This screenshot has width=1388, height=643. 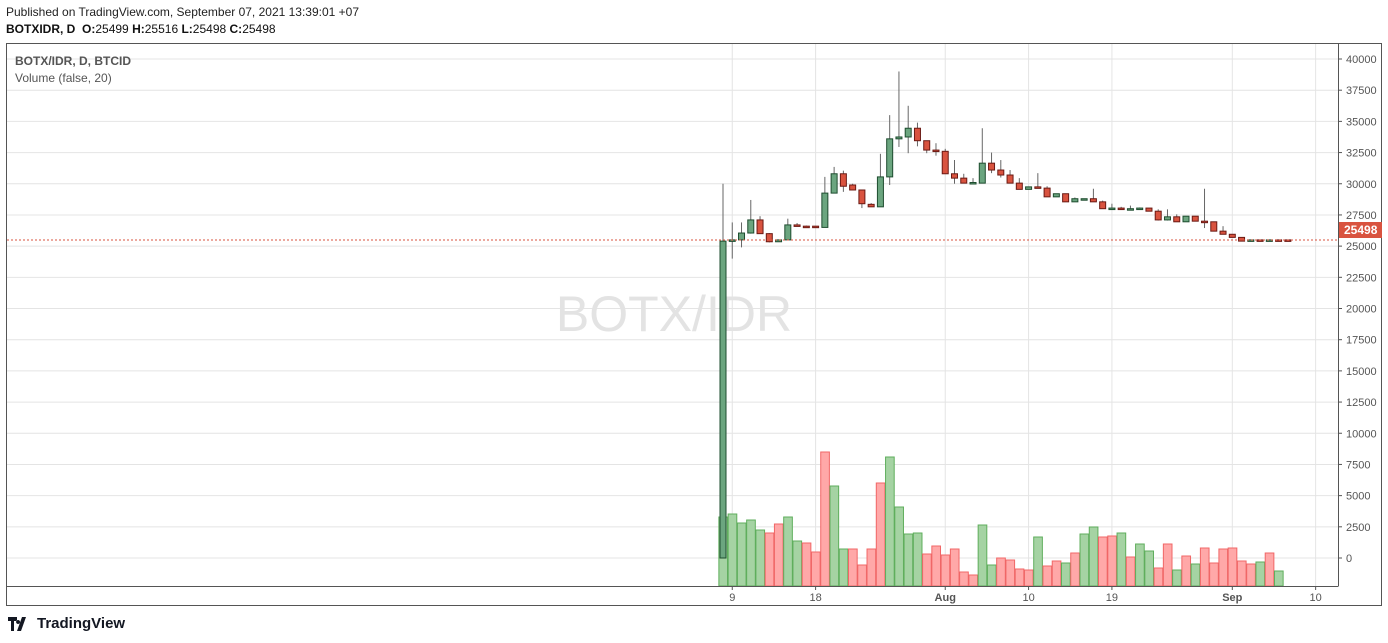 What do you see at coordinates (66, 623) in the screenshot?
I see `tradingview-logo: TradingView` at bounding box center [66, 623].